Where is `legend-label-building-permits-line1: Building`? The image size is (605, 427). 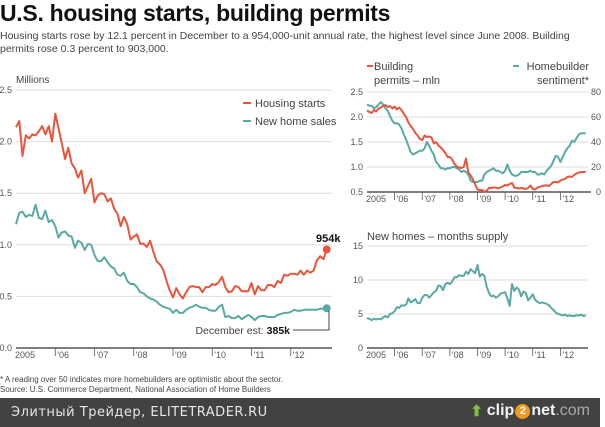 legend-label-building-permits-line1: Building is located at coordinates (393, 67).